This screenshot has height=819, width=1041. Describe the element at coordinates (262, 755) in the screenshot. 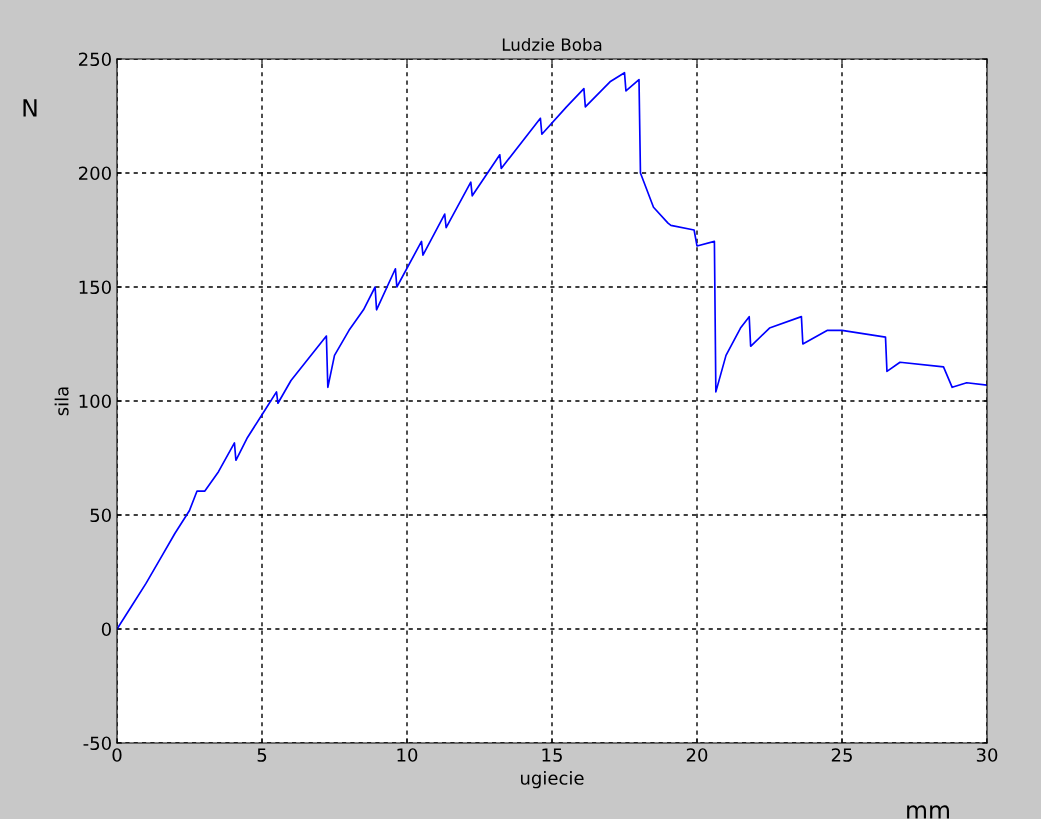

I see `x-tick-label: 5` at that location.